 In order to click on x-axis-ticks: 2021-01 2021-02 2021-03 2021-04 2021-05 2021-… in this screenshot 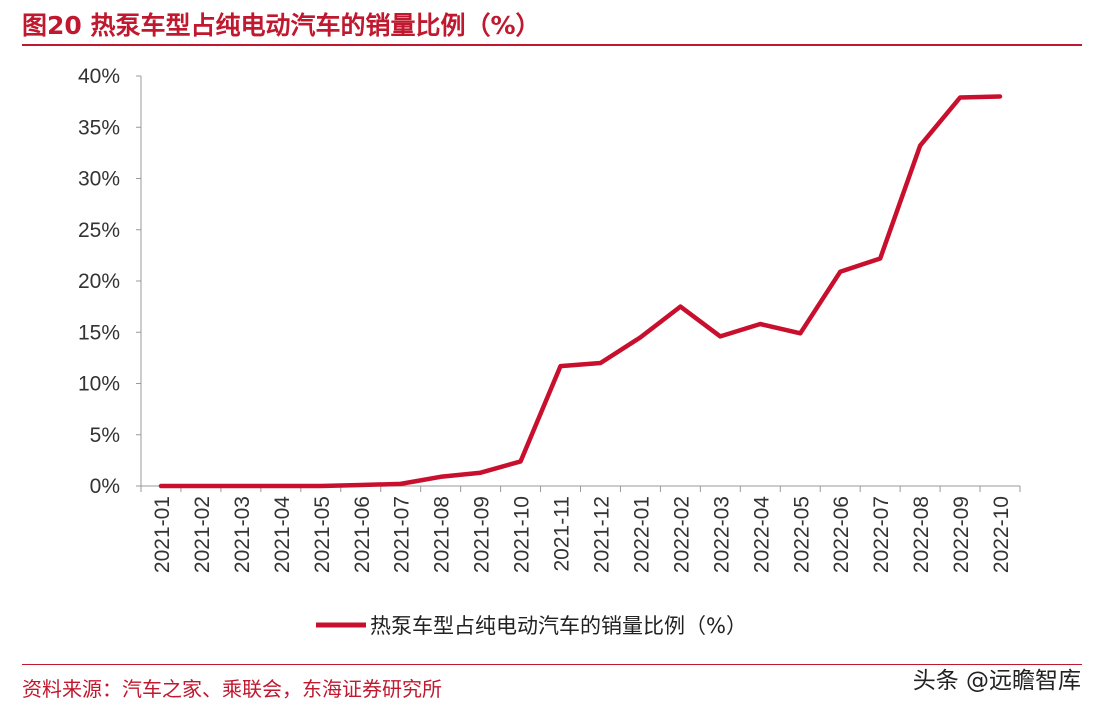, I will do `click(580, 529)`.